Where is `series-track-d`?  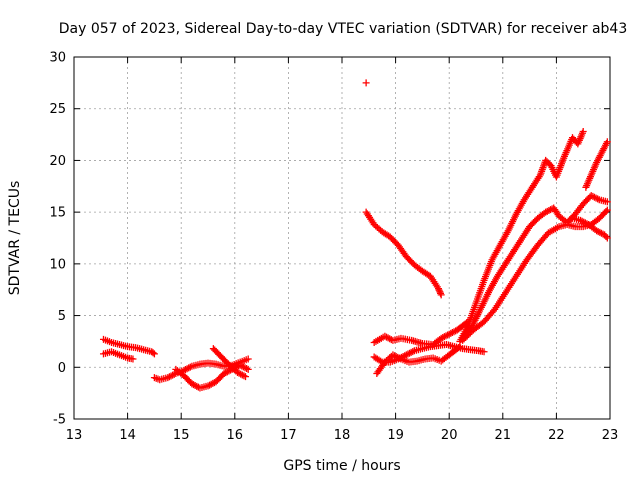
series-track-d is located at coordinates (212, 376).